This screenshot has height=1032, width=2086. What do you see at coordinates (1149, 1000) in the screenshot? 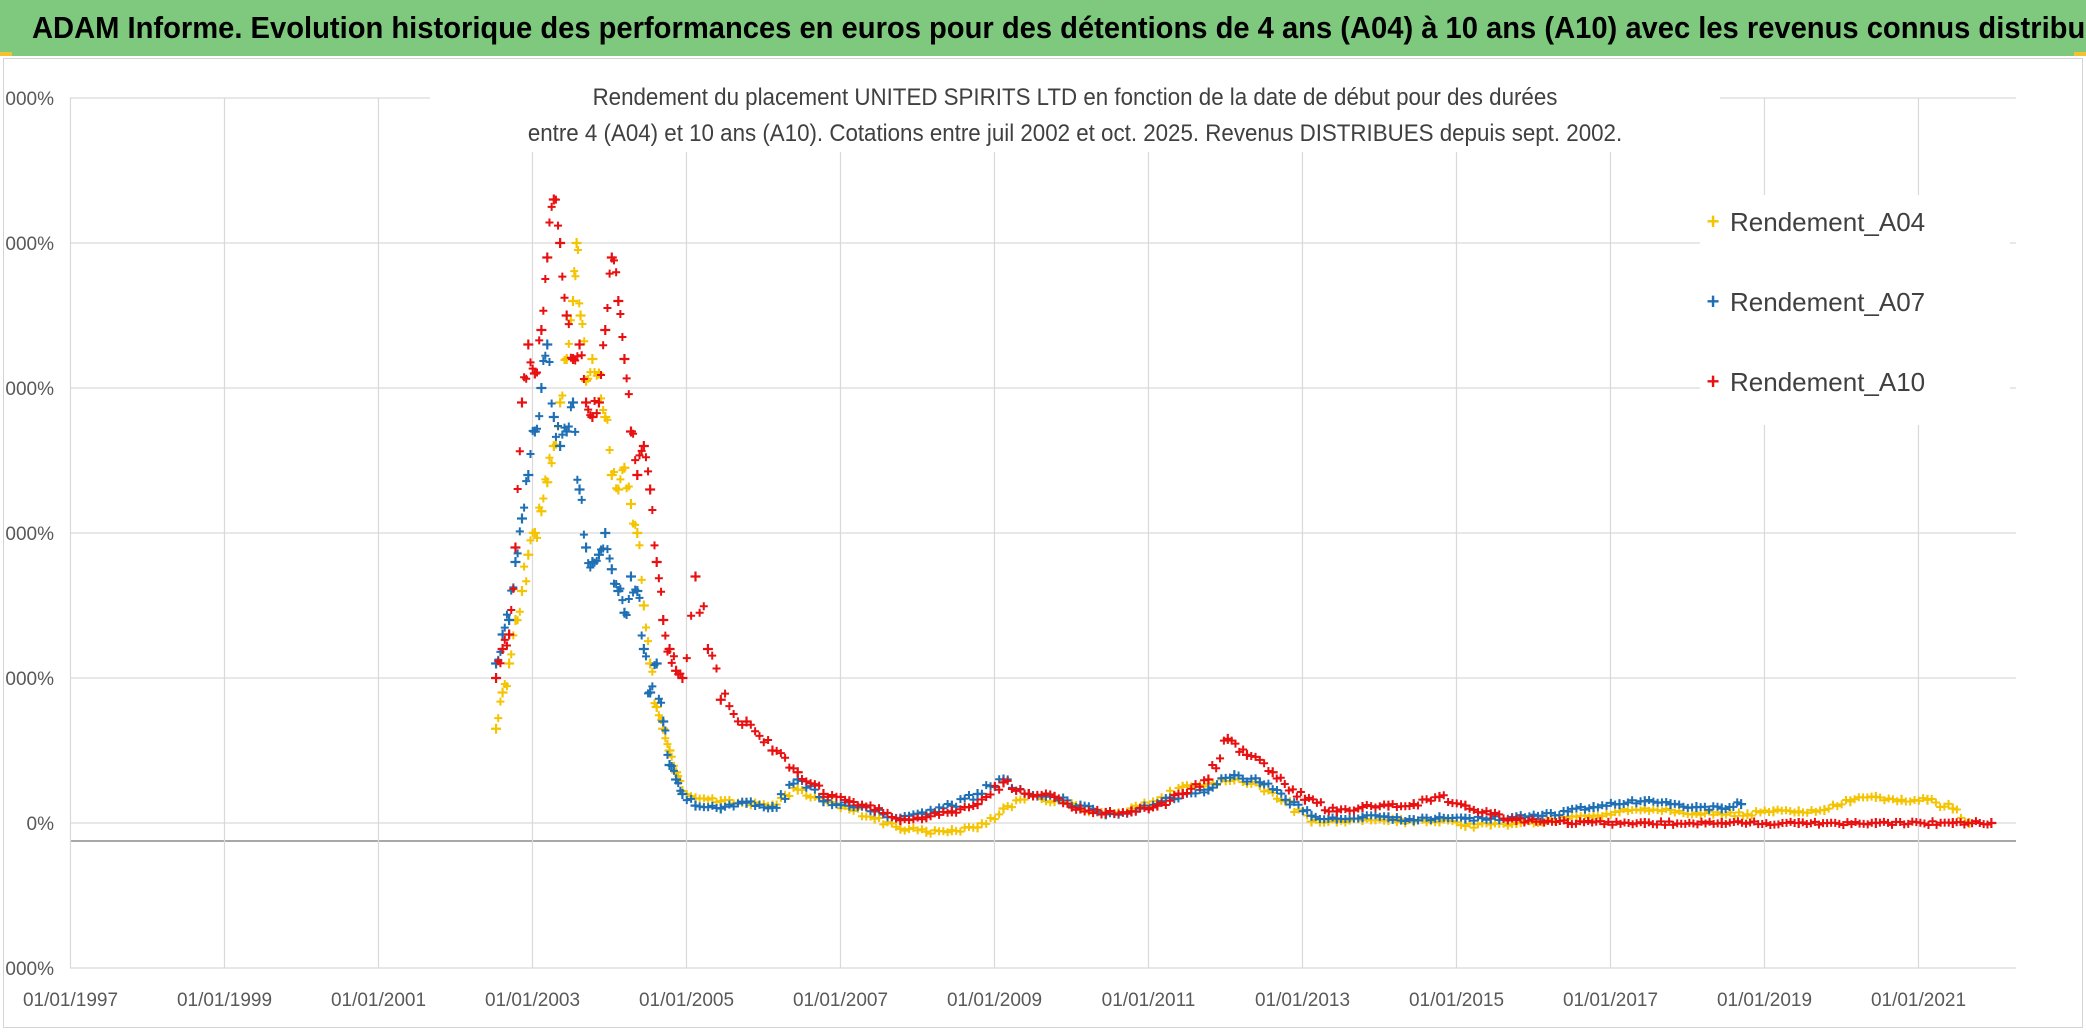
I see `x-tick-label: 01/01/2011` at bounding box center [1149, 1000].